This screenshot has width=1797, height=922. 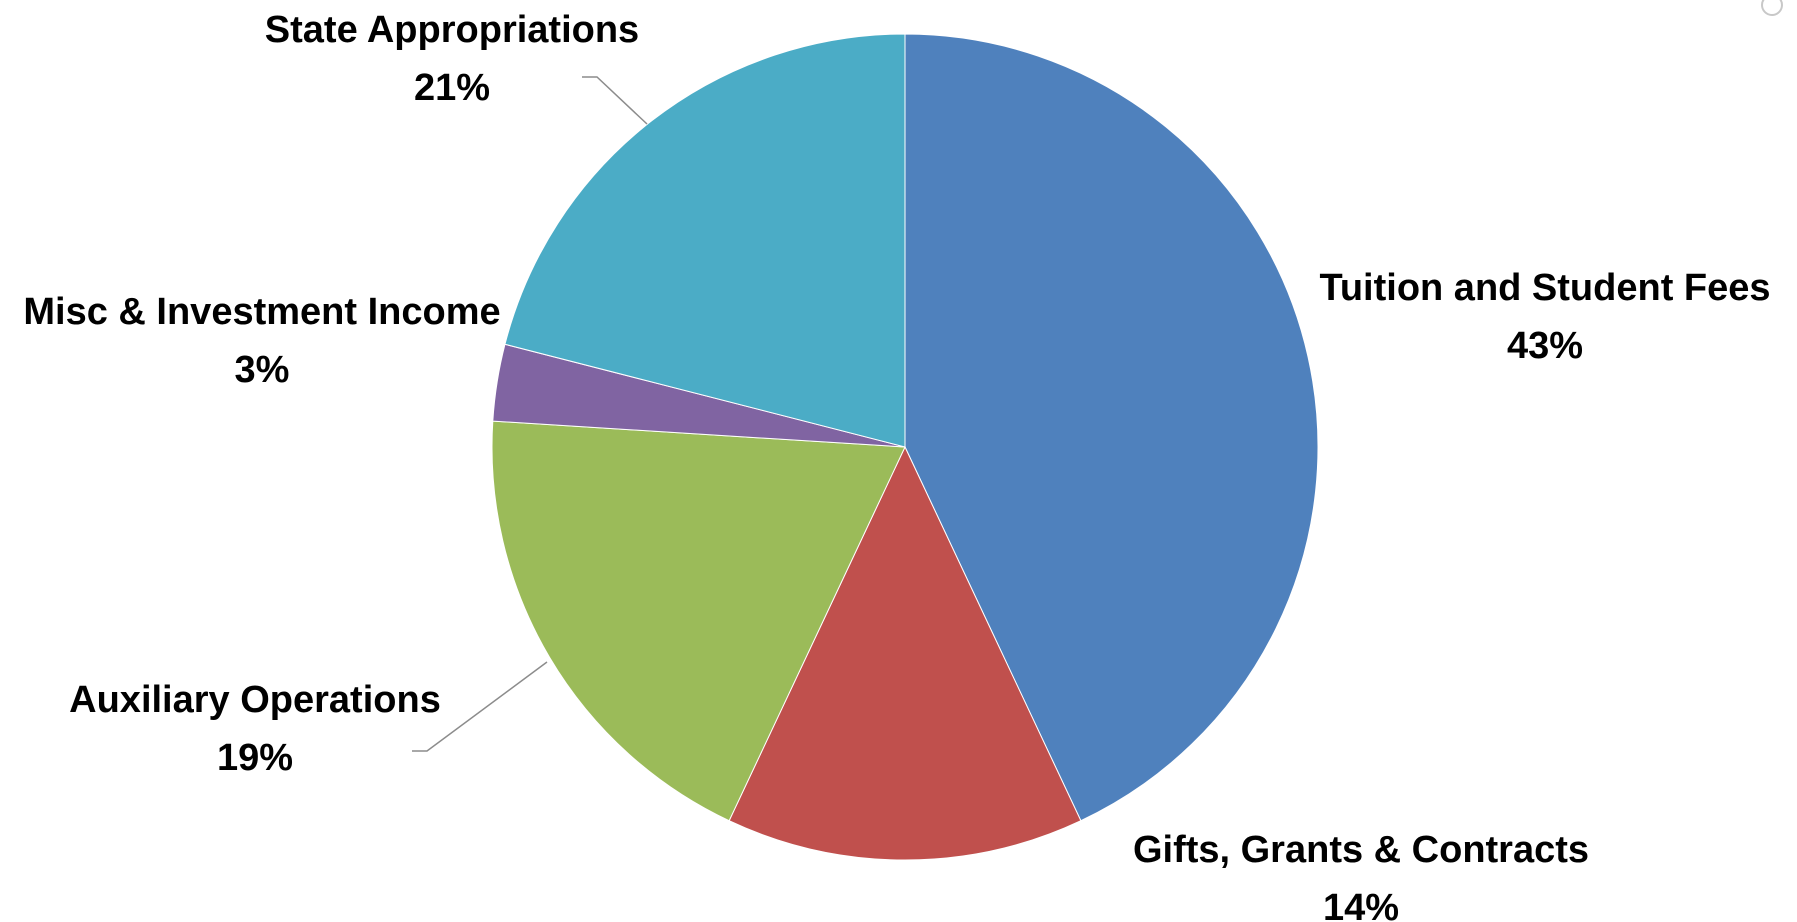 I want to click on leader-line-auxiliary-operations, so click(x=480, y=706).